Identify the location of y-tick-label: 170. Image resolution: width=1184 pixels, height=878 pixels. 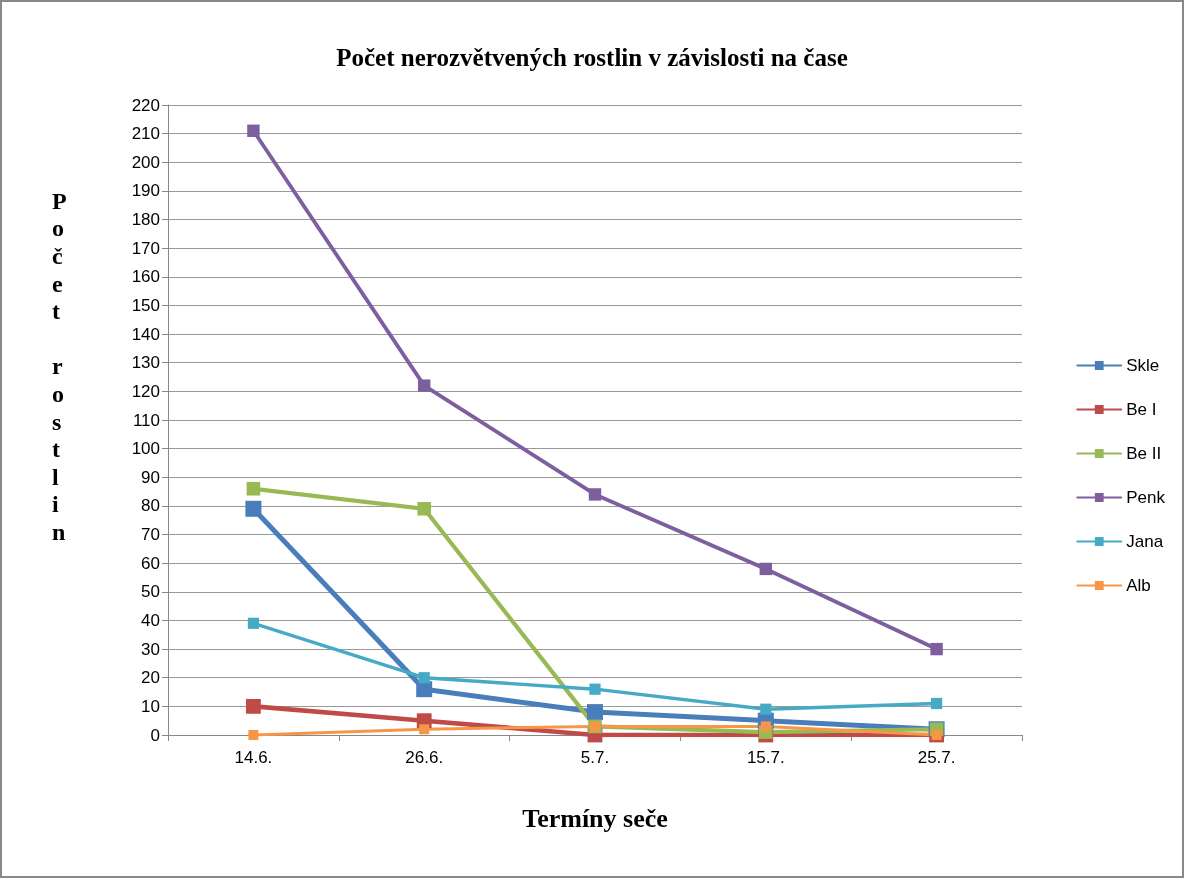
(145, 248).